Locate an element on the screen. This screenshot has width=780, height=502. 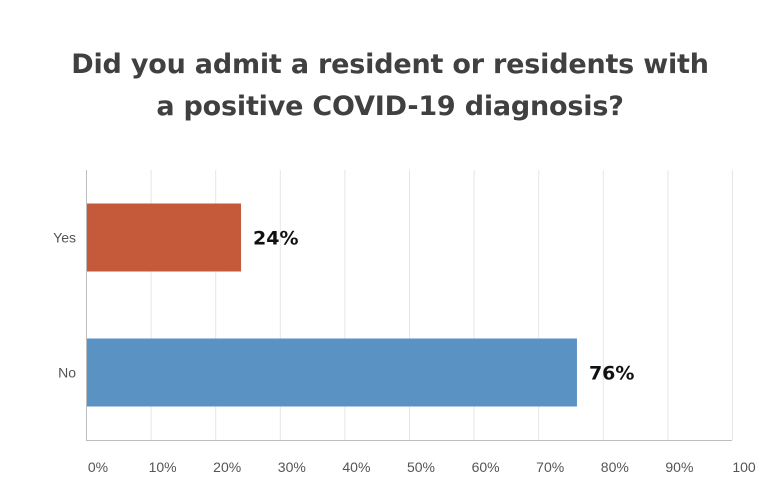
x-tick-label: 10% is located at coordinates (163, 467).